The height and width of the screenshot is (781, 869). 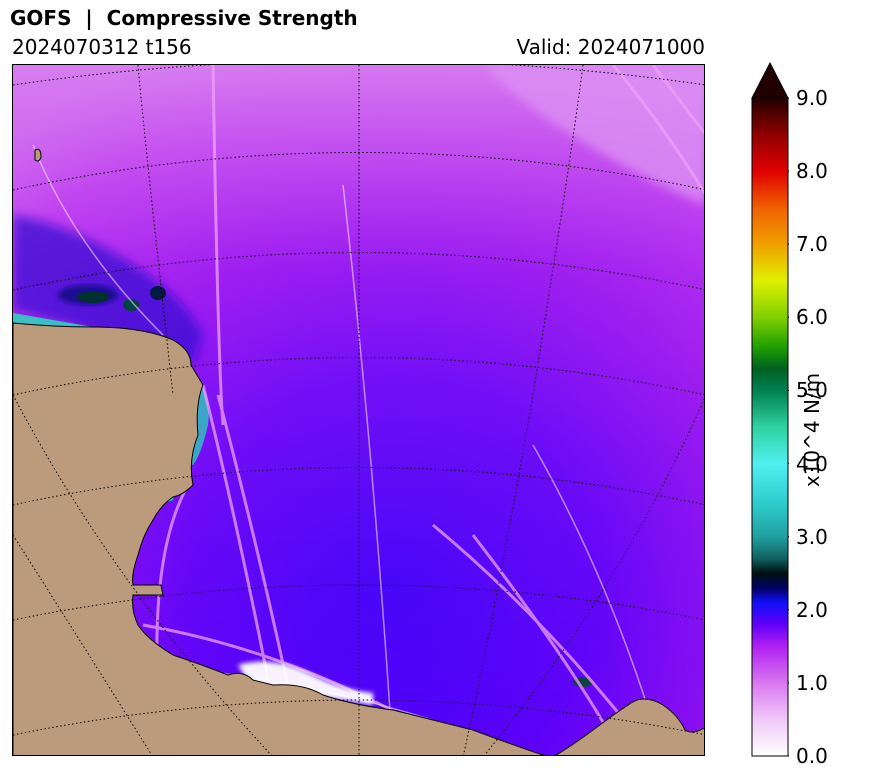 What do you see at coordinates (812, 756) in the screenshot?
I see `colorbar-tick-label: 0.0` at bounding box center [812, 756].